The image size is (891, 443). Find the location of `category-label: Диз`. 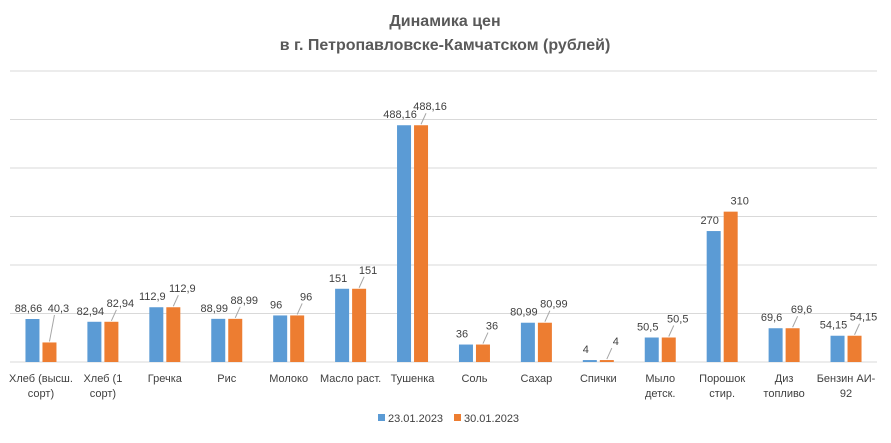

category-label: Диз is located at coordinates (784, 379).